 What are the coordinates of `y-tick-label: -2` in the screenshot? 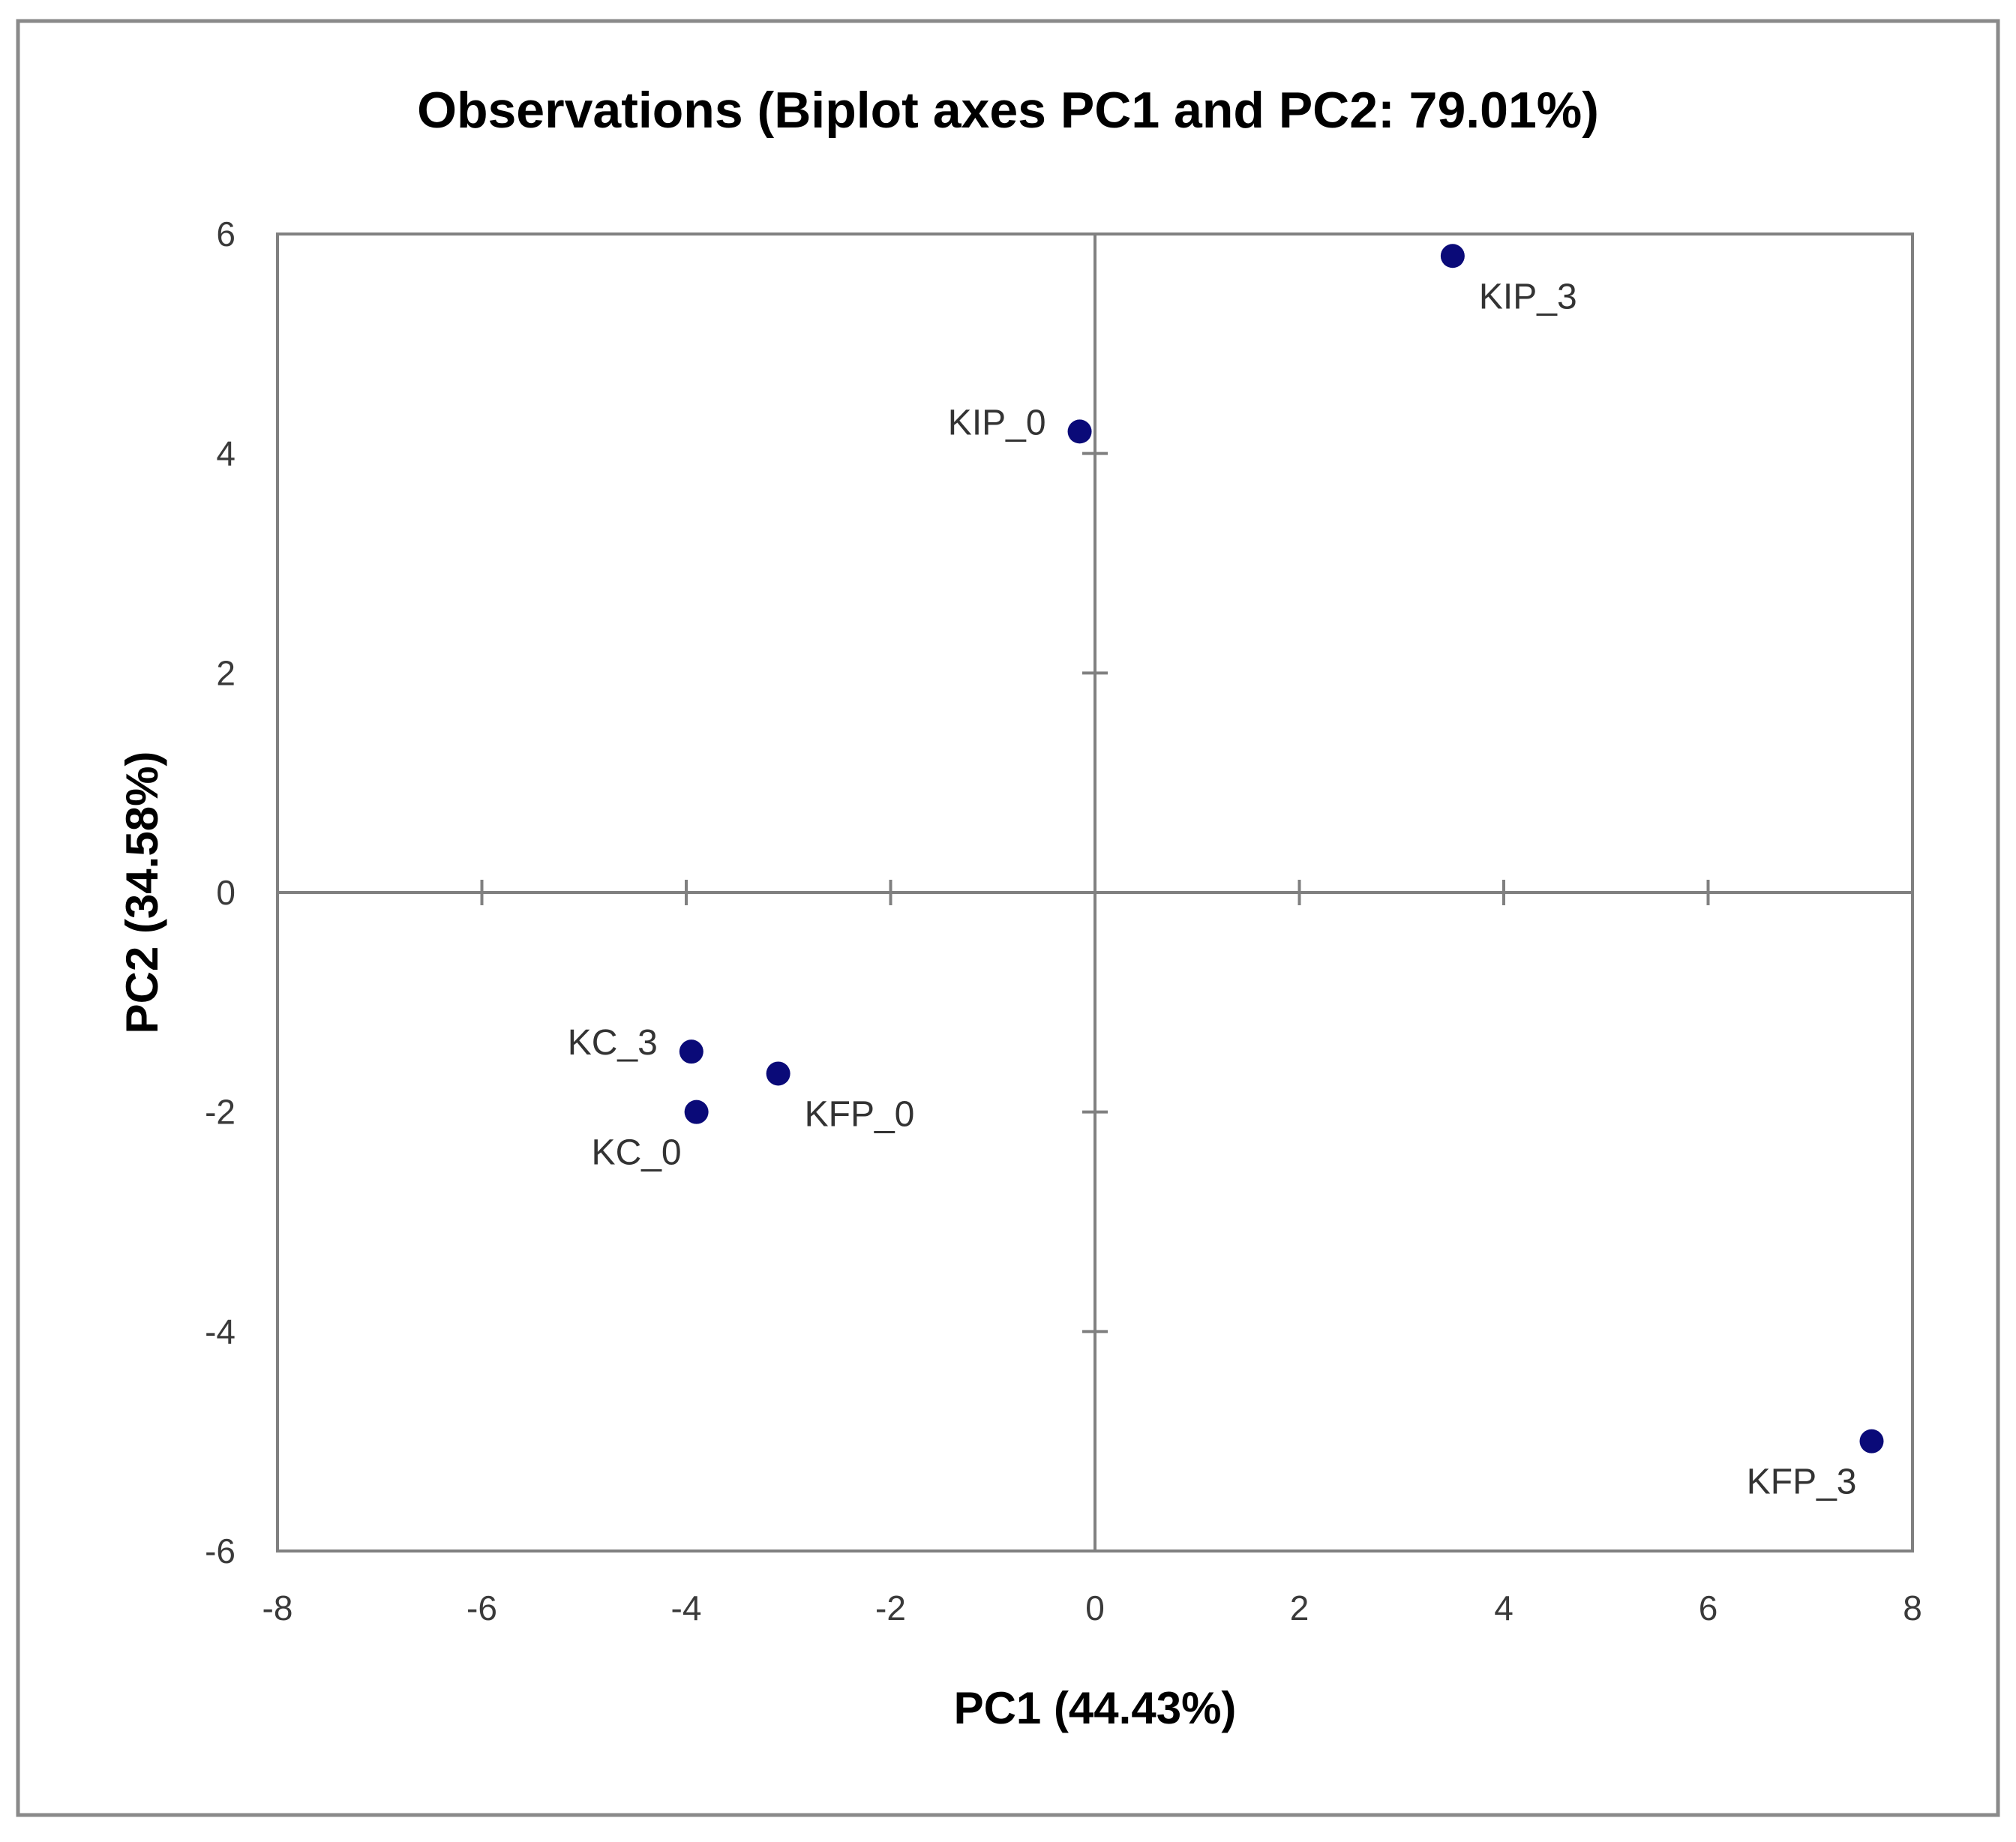 It's located at (220, 1112).